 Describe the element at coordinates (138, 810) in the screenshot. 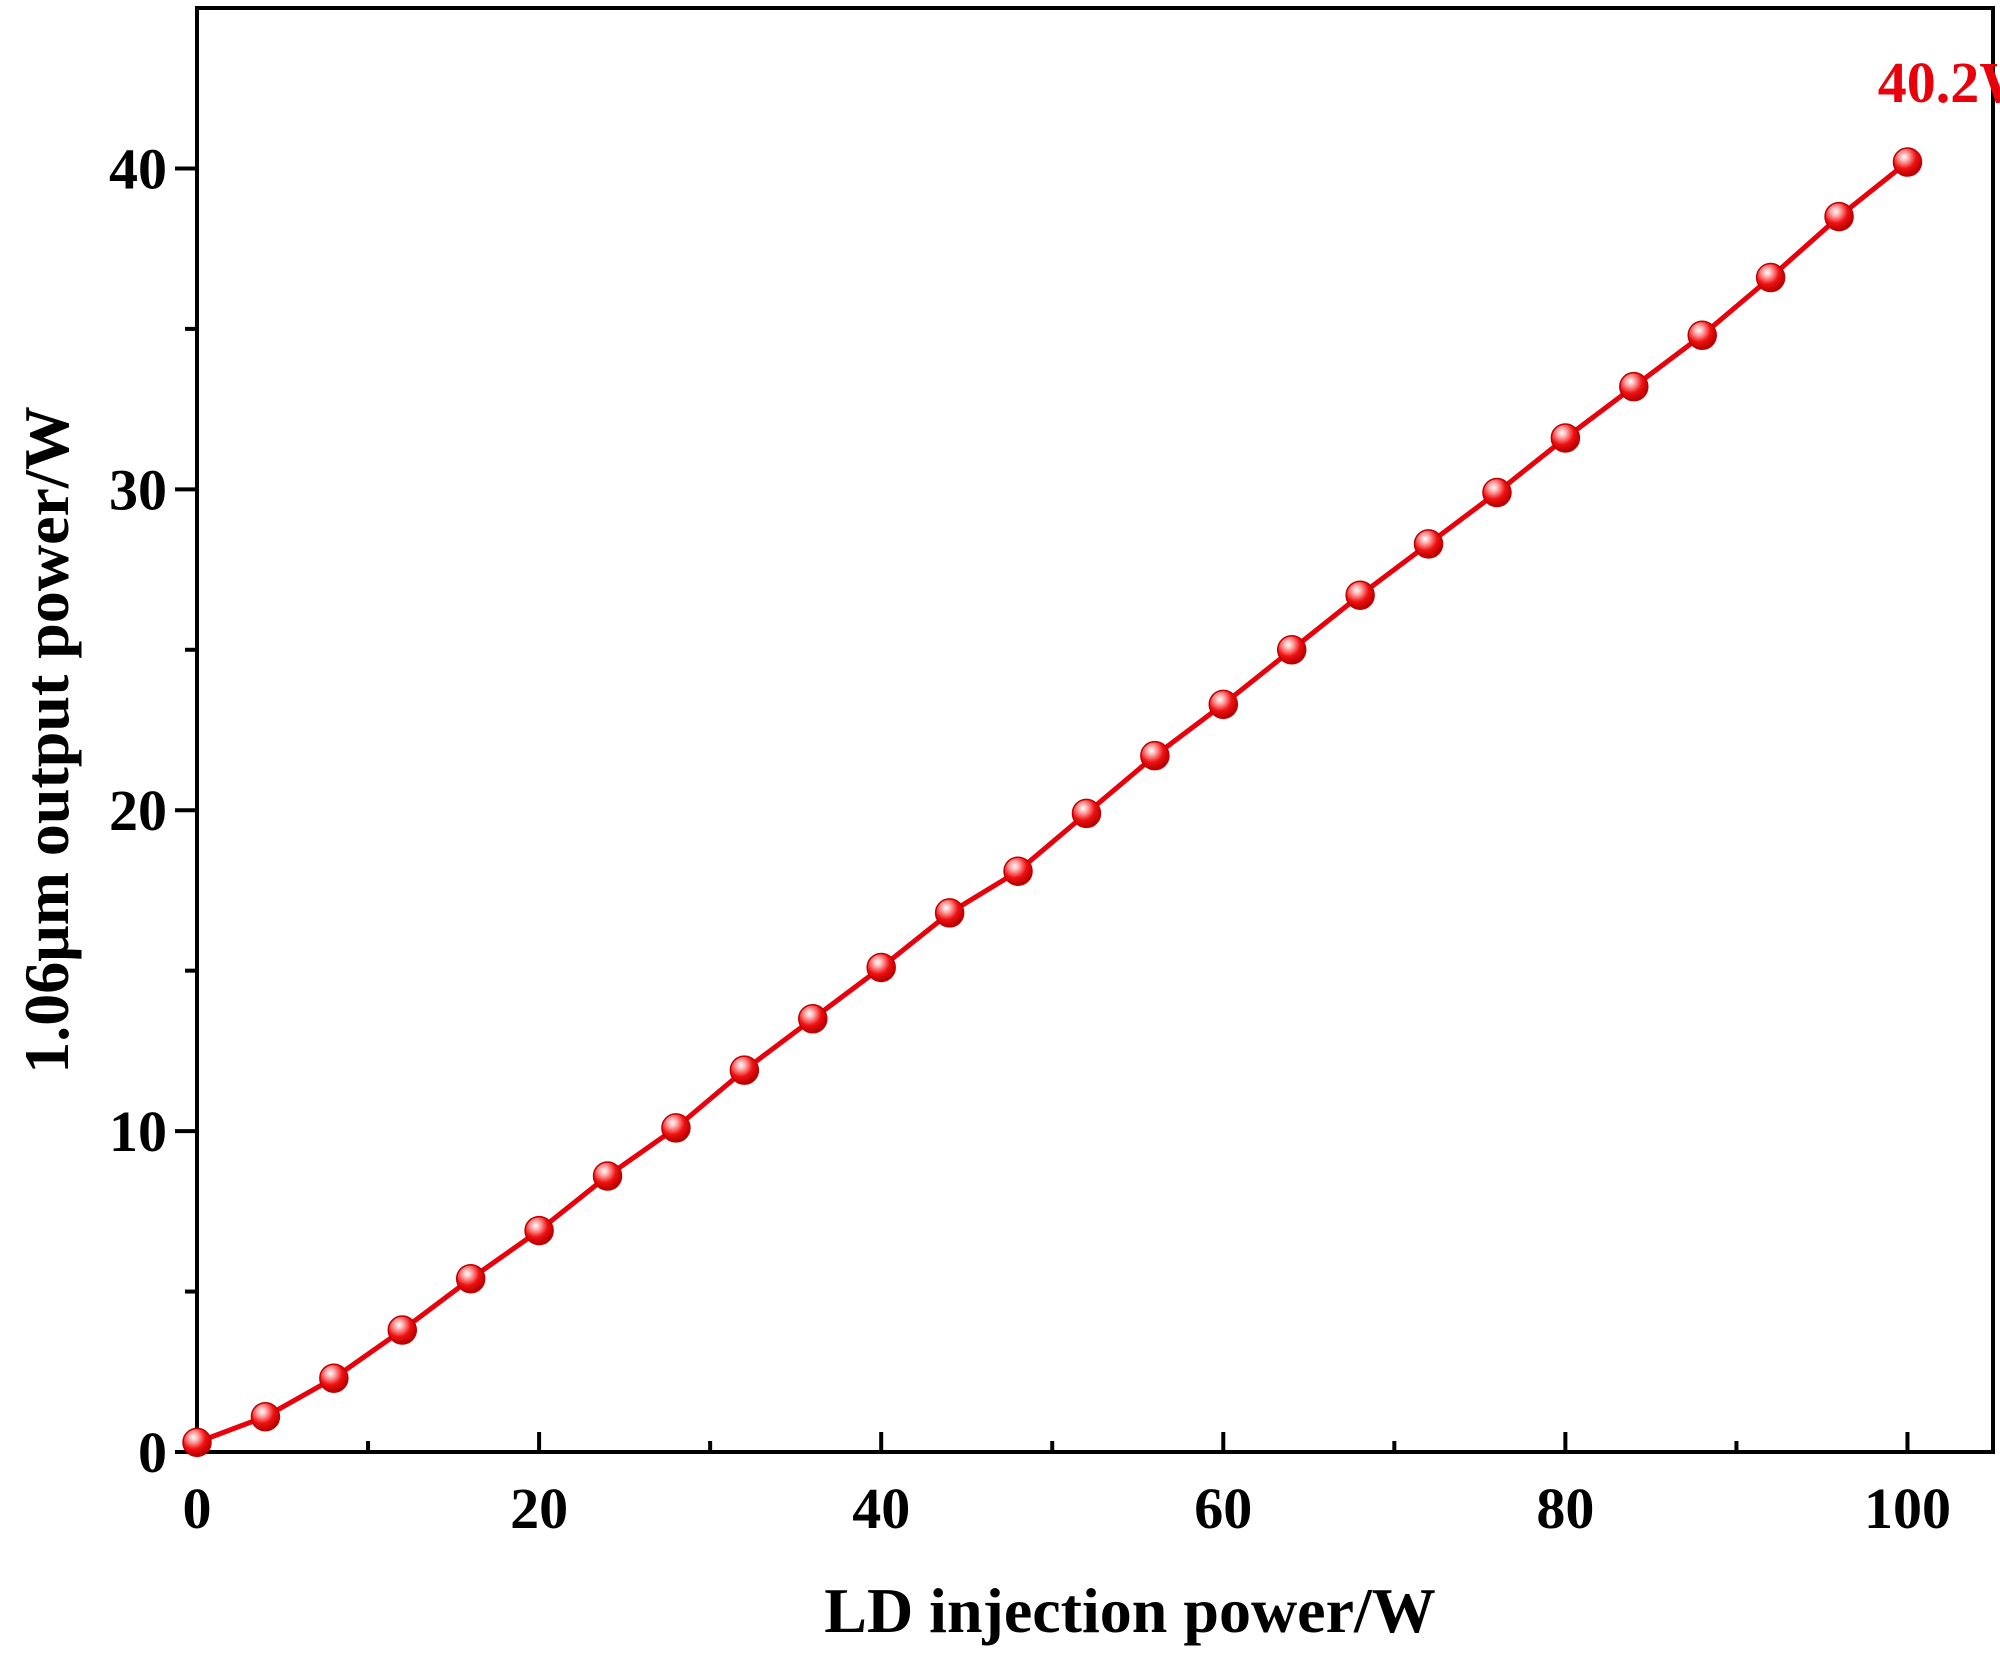

I see `y-tick-label: 20` at that location.